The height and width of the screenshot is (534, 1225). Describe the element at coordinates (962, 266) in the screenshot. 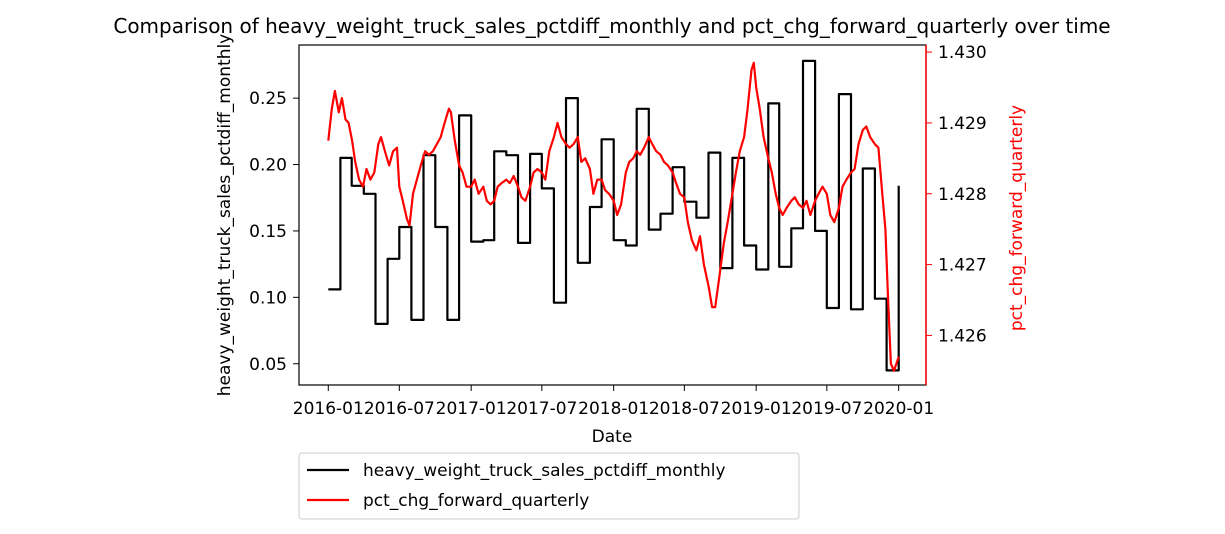

I see `right-y-tick-label: 1.427` at that location.